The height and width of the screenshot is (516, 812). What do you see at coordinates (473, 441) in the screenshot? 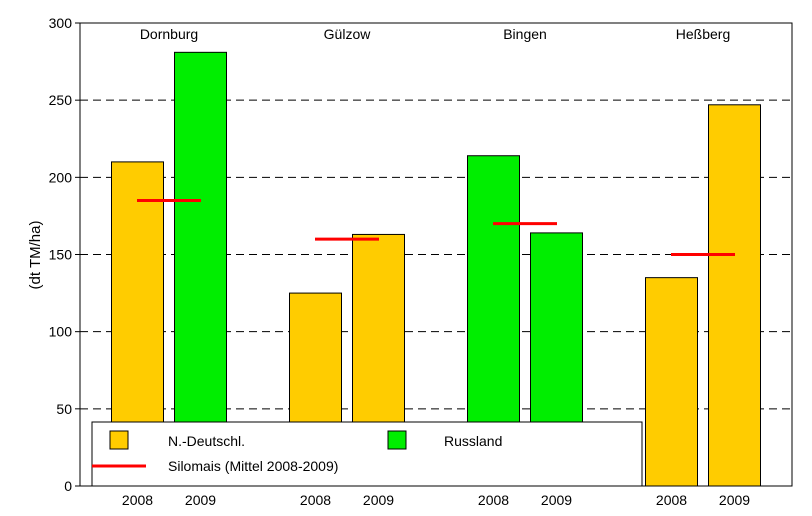
I see `legend-label-russland: Russland` at bounding box center [473, 441].